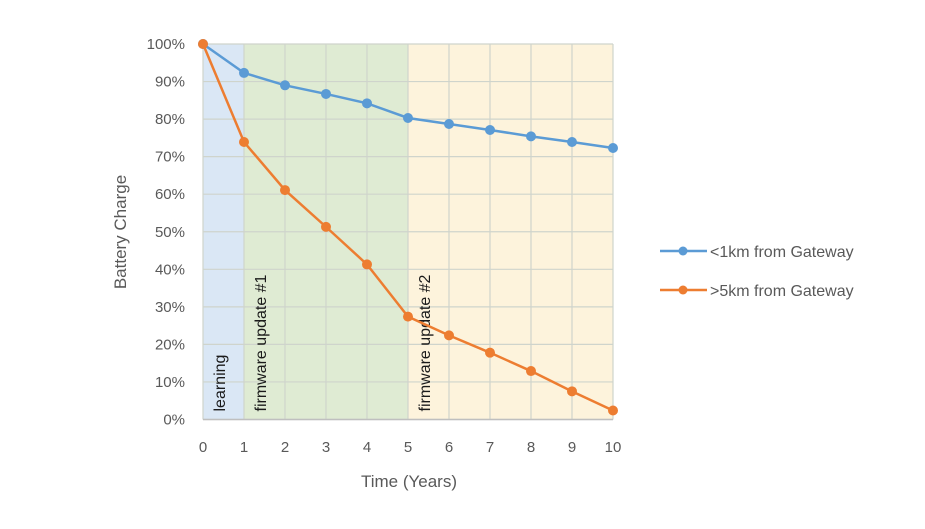 The image size is (925, 529). What do you see at coordinates (409, 481) in the screenshot?
I see `x-axis-label: Time (Years)` at bounding box center [409, 481].